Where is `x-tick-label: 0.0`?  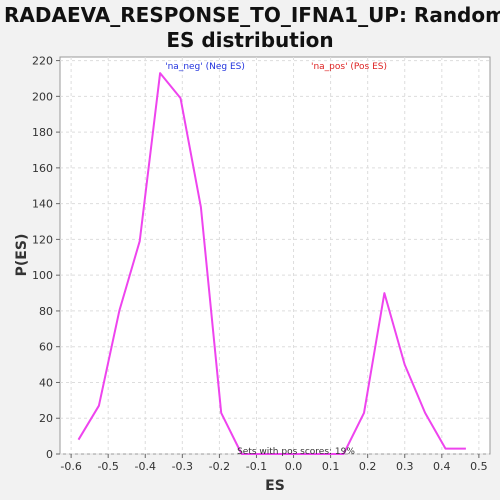
x-tick-label: 0.0 is located at coordinates (294, 466).